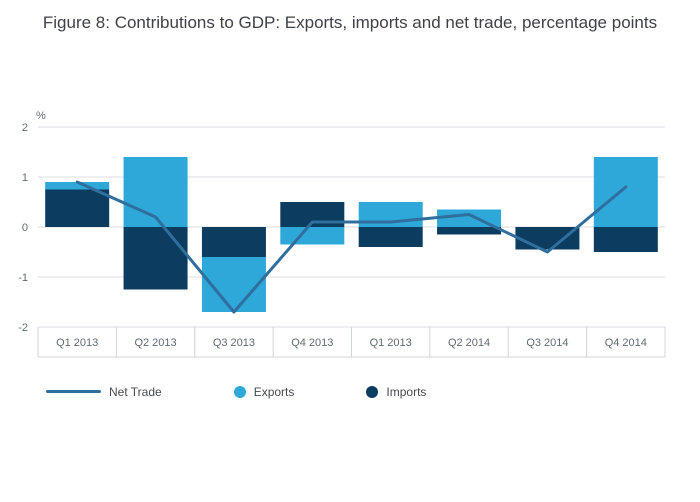 The height and width of the screenshot is (502, 700). Describe the element at coordinates (372, 391) in the screenshot. I see `imports-dot-swatch` at that location.